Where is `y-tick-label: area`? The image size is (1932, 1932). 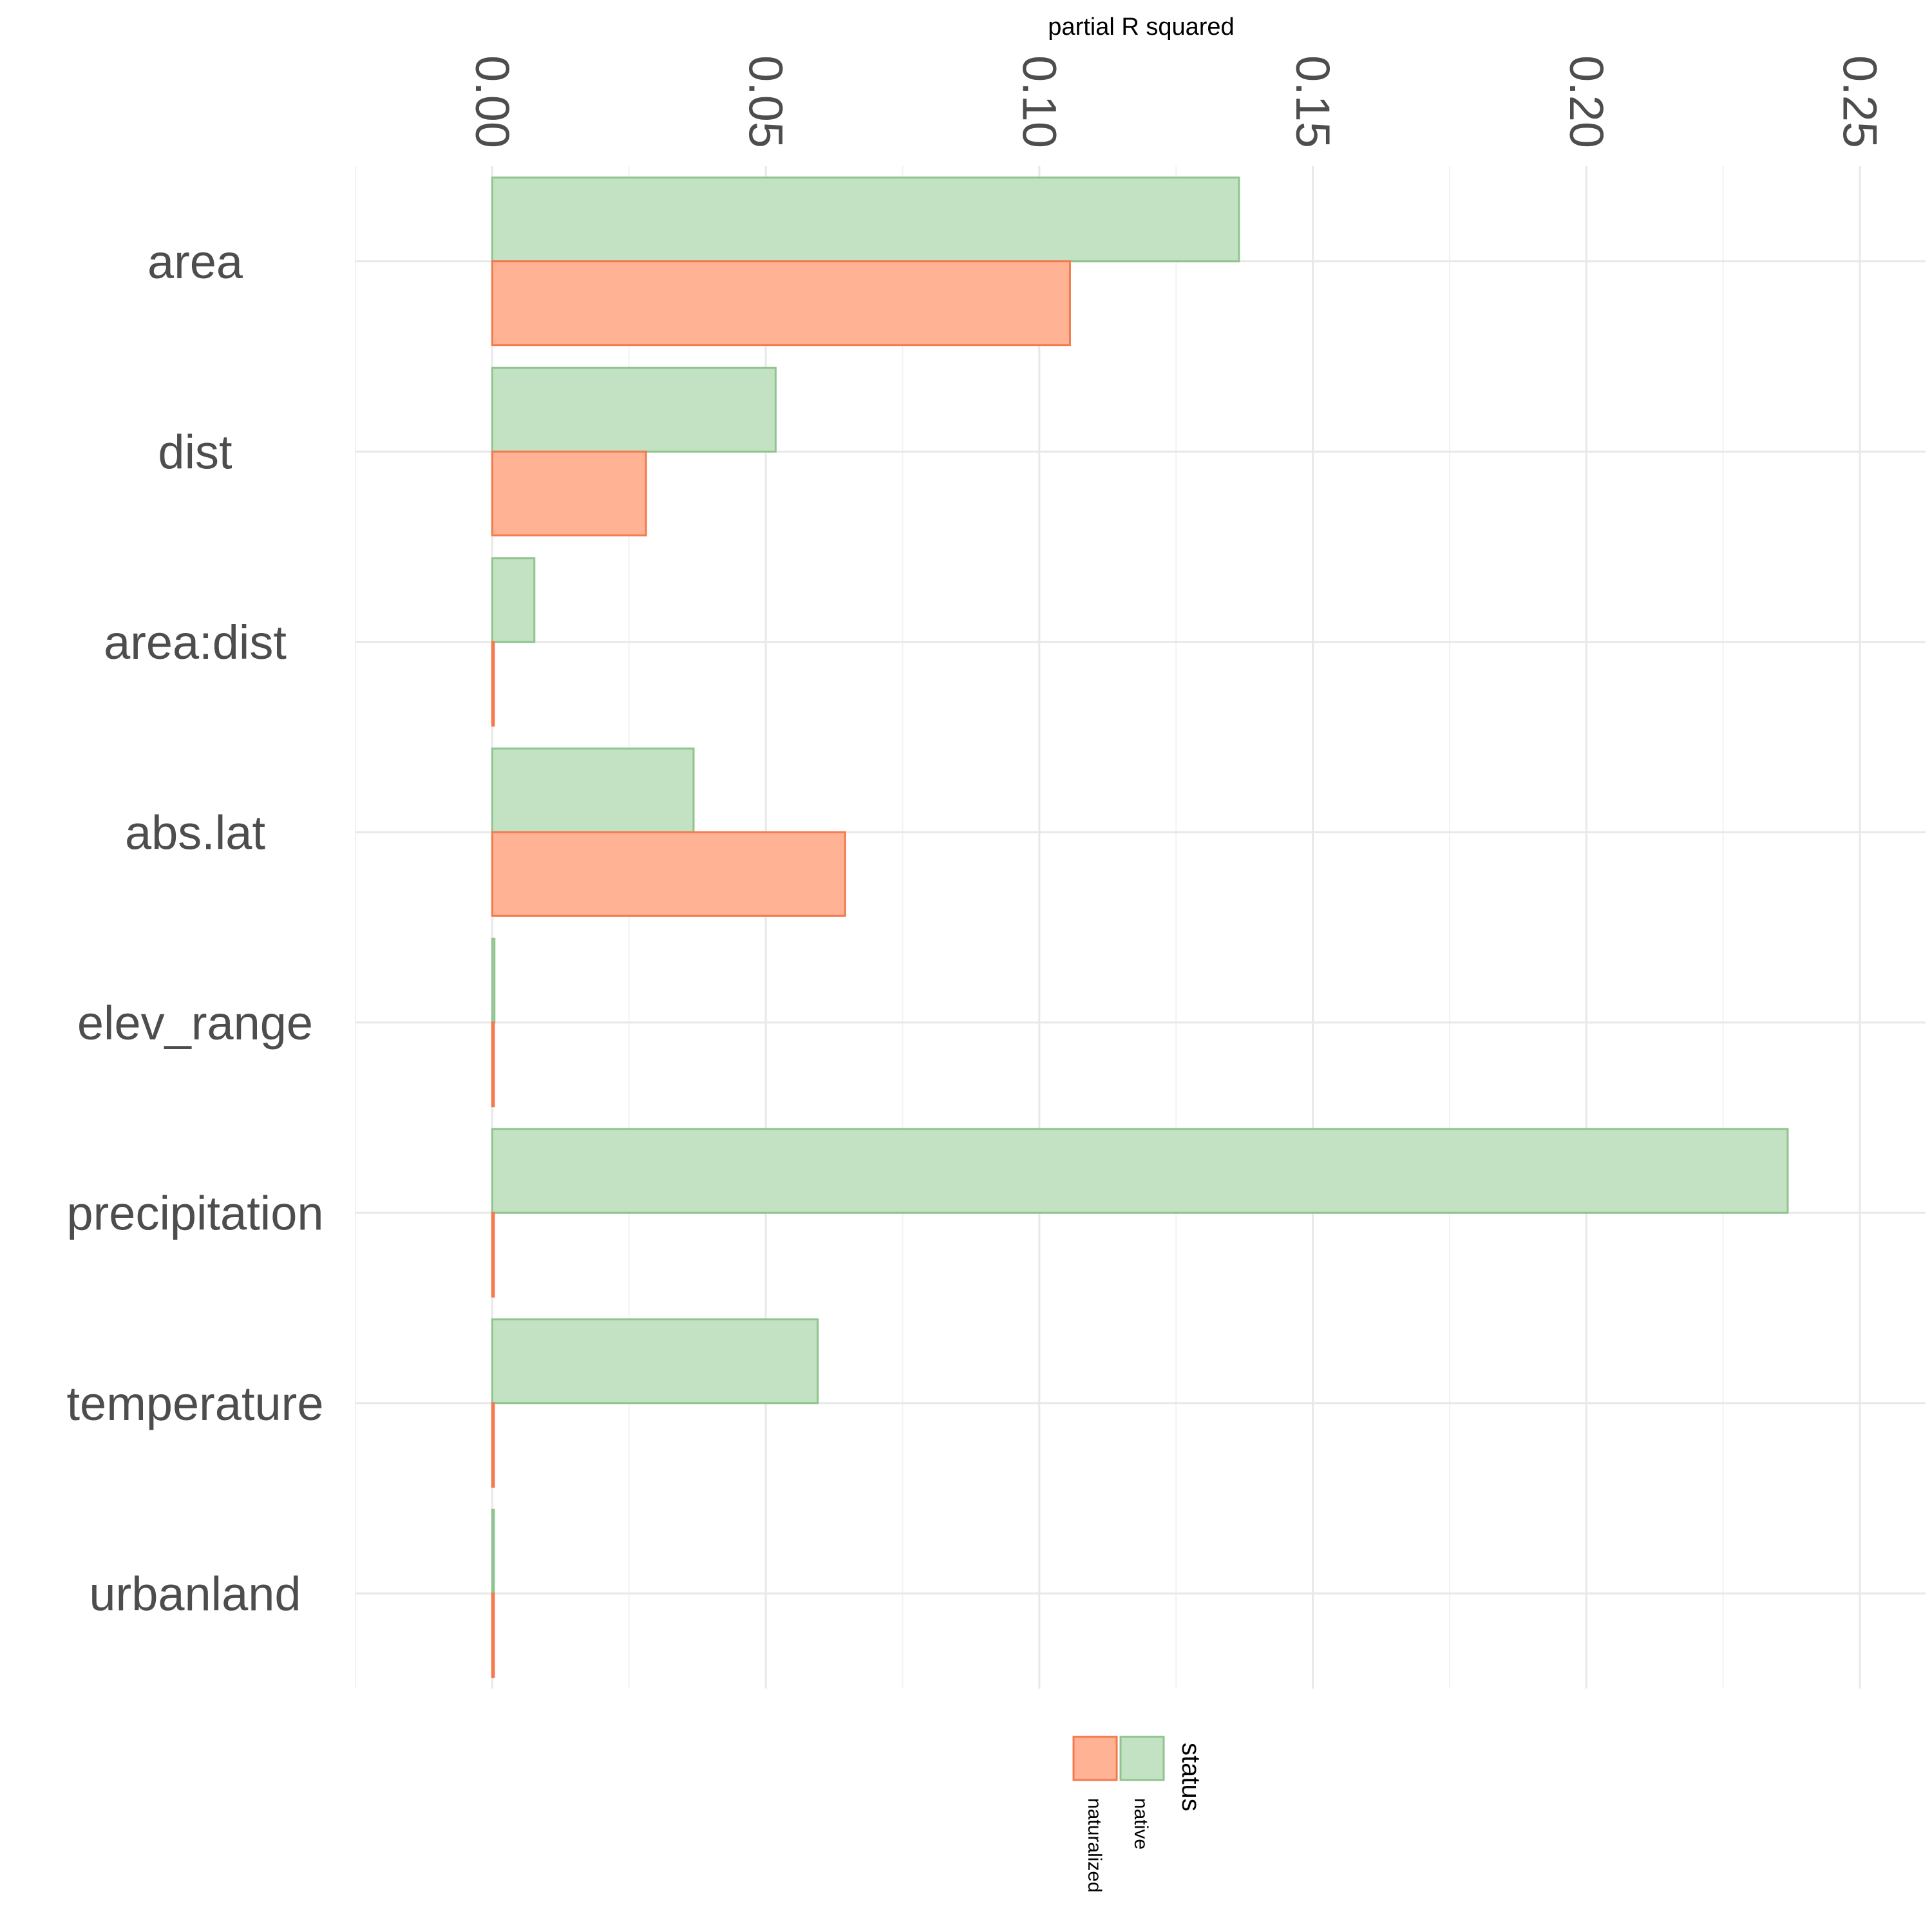
y-tick-label: area is located at coordinates (195, 262).